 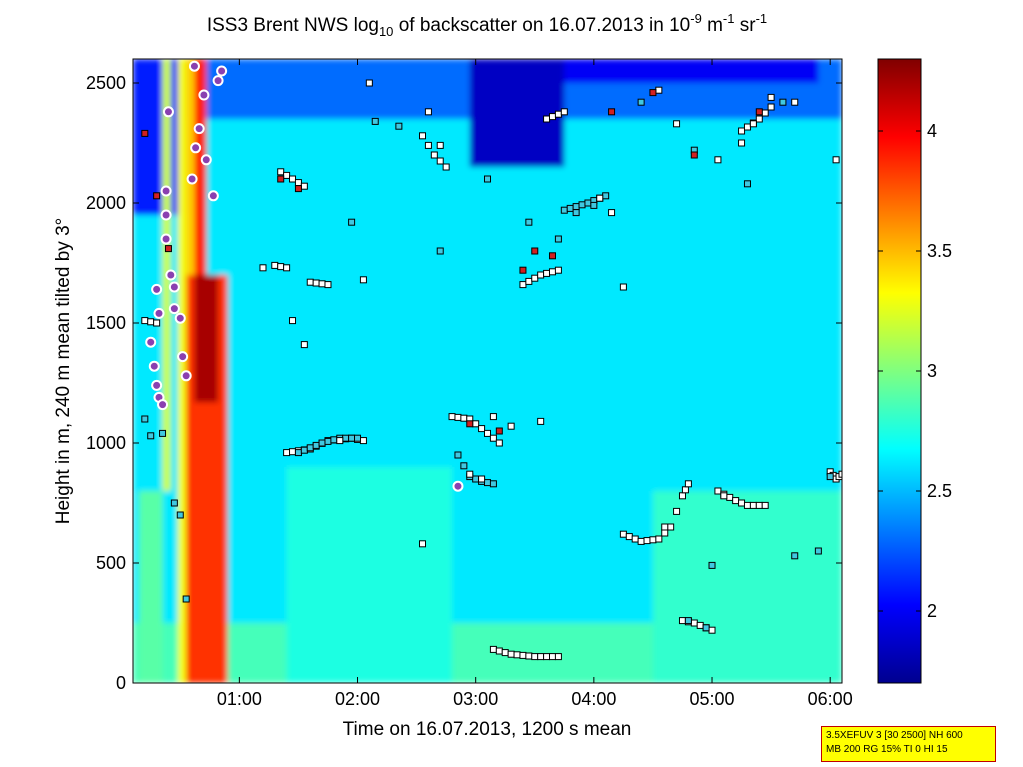 What do you see at coordinates (593, 699) in the screenshot?
I see `x-tick-label: 04:00` at bounding box center [593, 699].